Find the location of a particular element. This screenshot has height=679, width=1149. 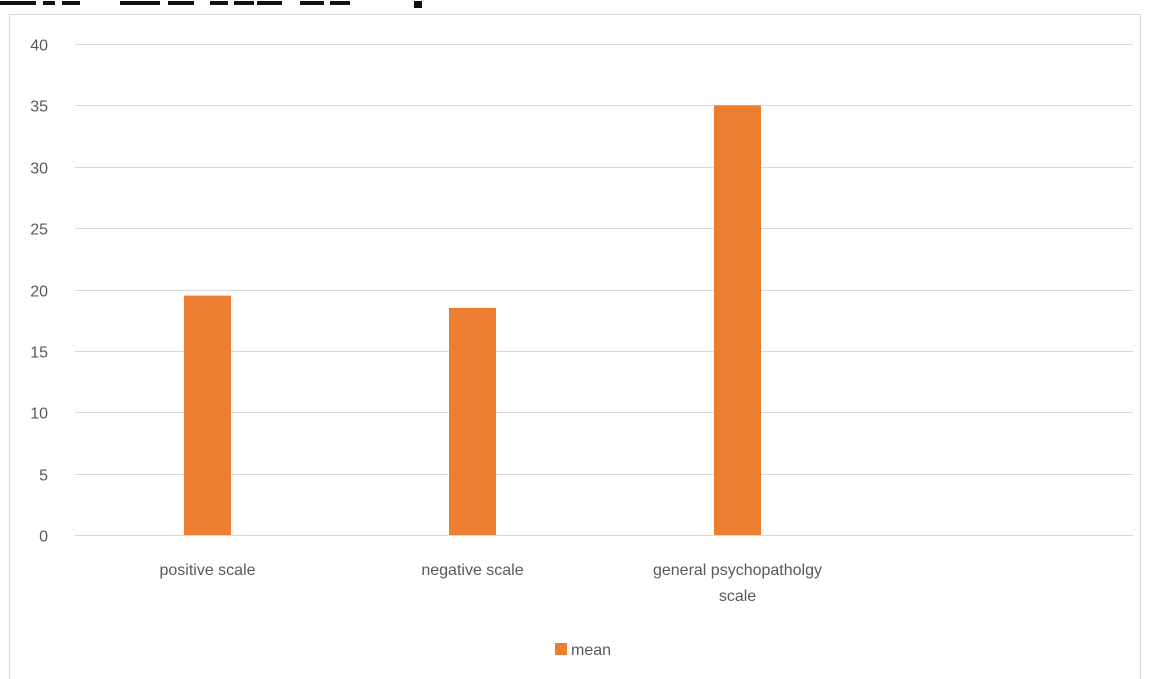

y-tick-label: 25 is located at coordinates (39, 230).